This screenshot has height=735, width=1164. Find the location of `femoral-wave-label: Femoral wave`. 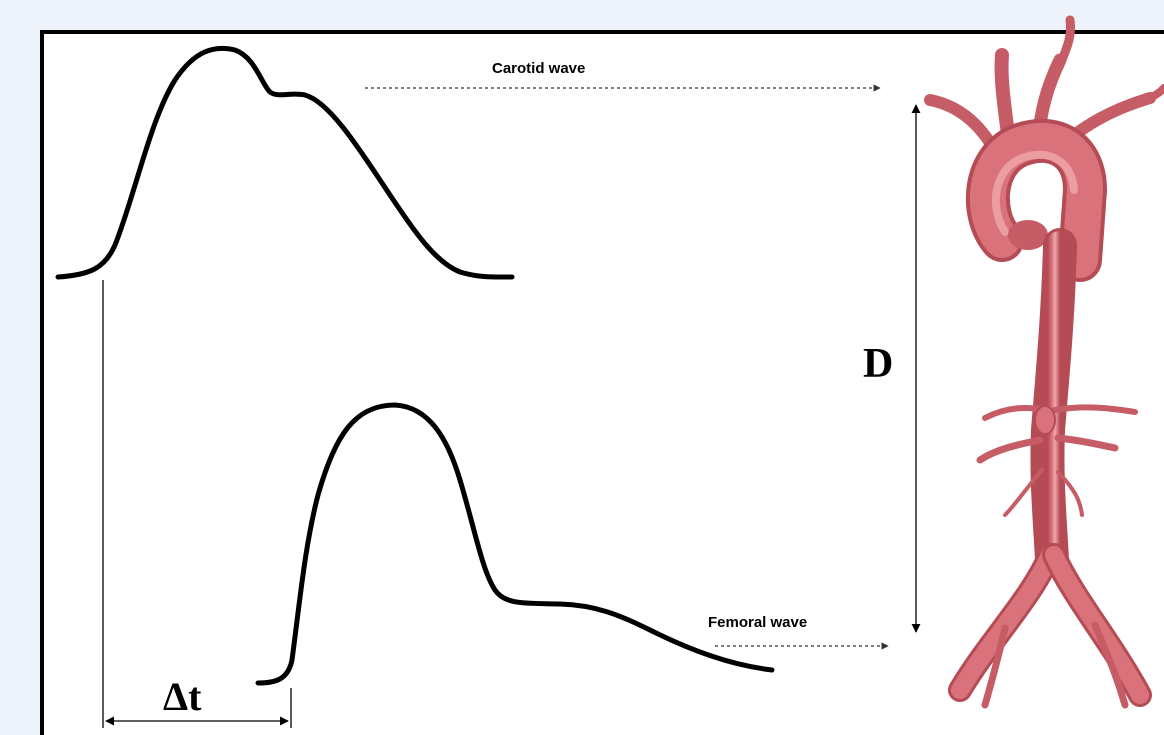

femoral-wave-label: Femoral wave is located at coordinates (757, 622).